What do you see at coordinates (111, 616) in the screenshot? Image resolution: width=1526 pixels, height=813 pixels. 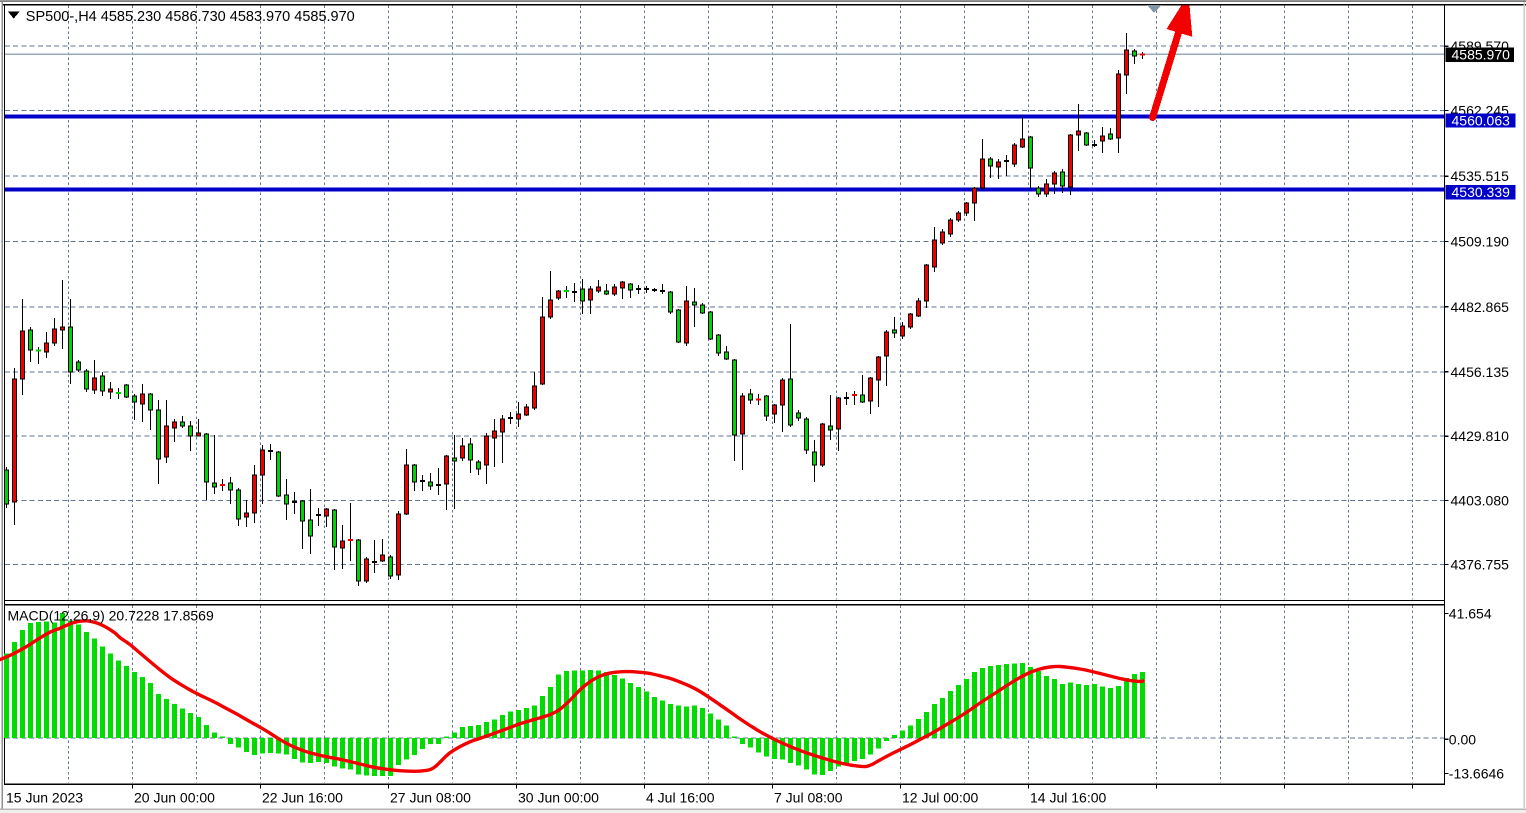 I see `svg-text: MACD(12,26,9) 20.7228 17.8569` at bounding box center [111, 616].